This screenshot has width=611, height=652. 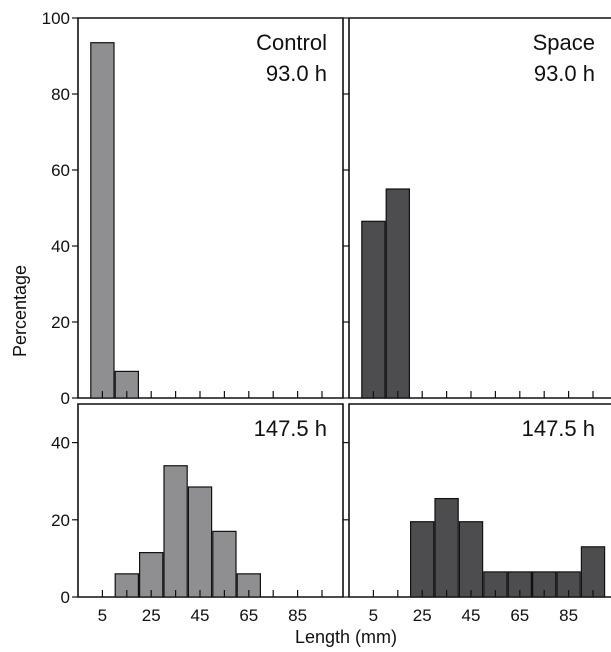 I want to click on y-tick-label: 80, so click(x=60, y=94).